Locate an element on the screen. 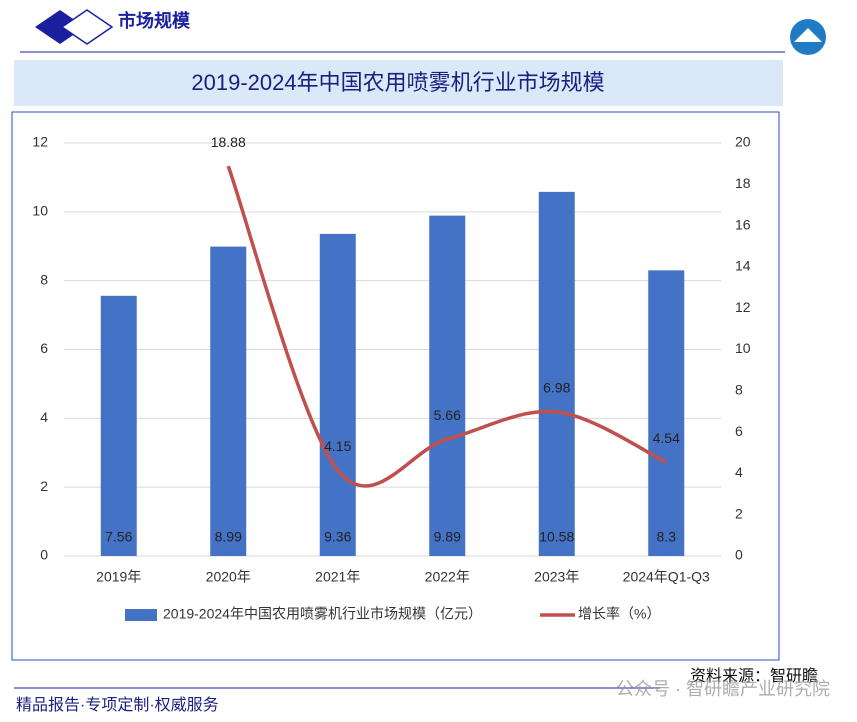  title-band is located at coordinates (398, 83).